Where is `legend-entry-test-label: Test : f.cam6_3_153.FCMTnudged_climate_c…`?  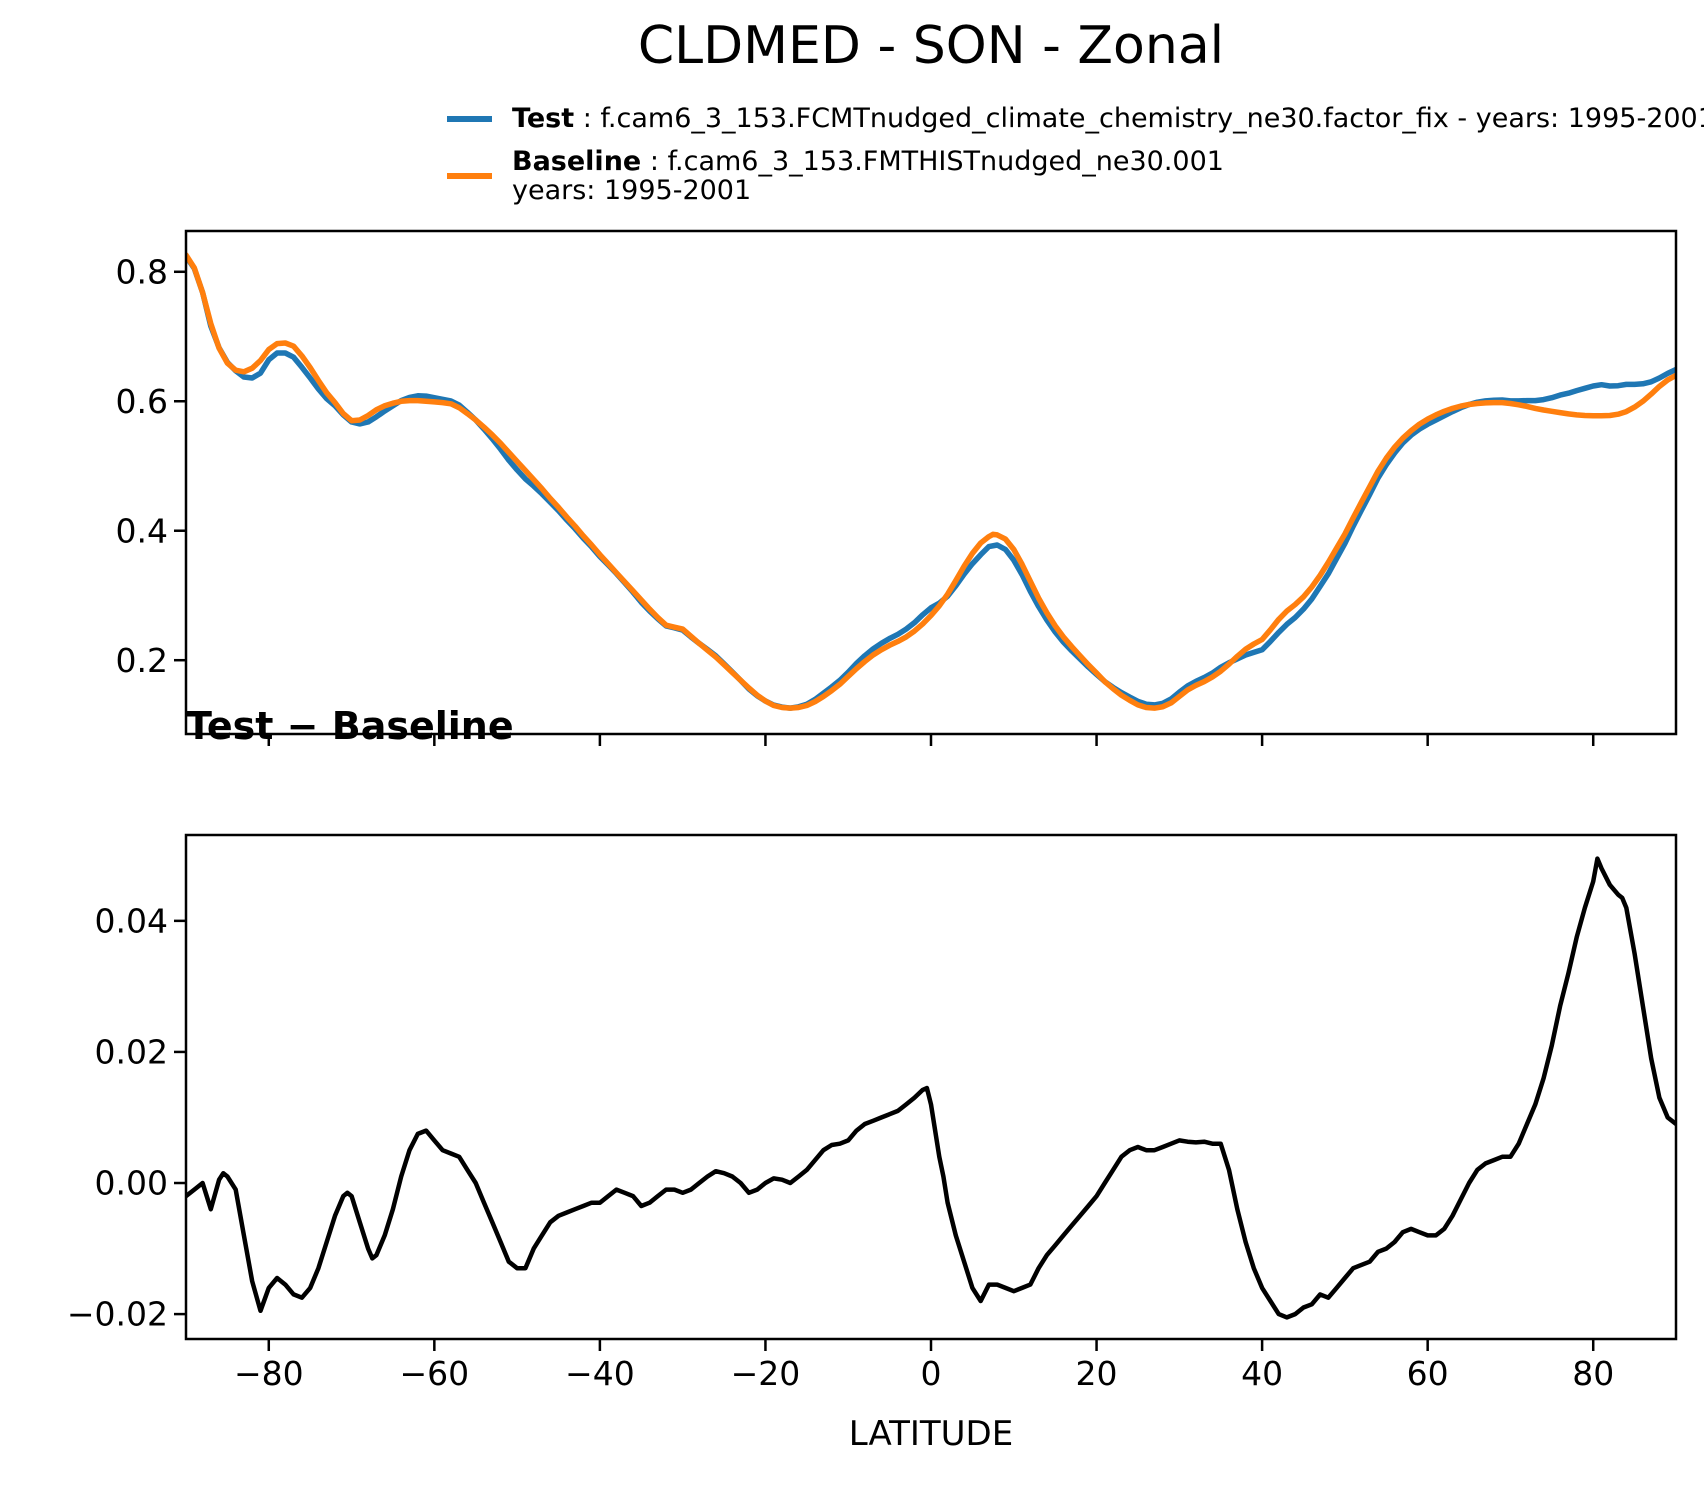
legend-entry-test-label: Test : f.cam6_3_153.FCMTnudged_climate_c… is located at coordinates (1108, 119).